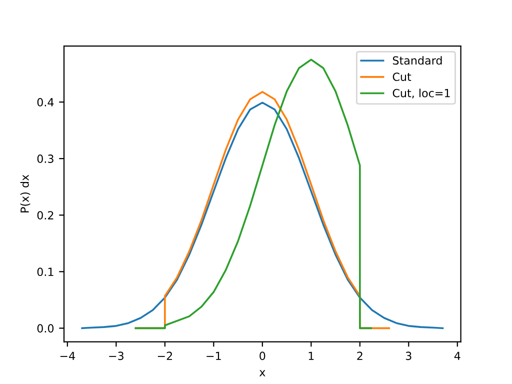  I want to click on y-tick-label: 0.2, so click(45, 215).